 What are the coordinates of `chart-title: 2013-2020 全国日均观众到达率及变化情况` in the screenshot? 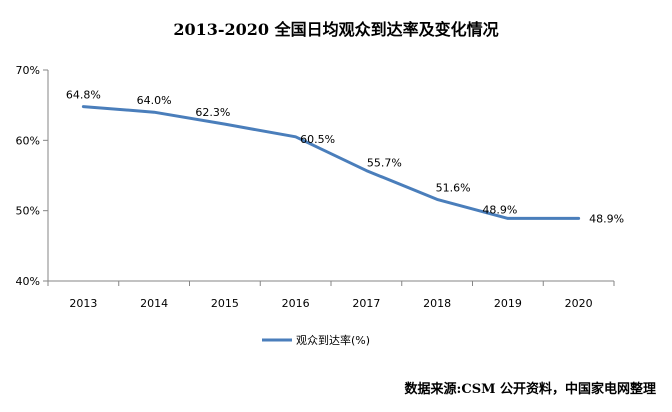 It's located at (336, 29).